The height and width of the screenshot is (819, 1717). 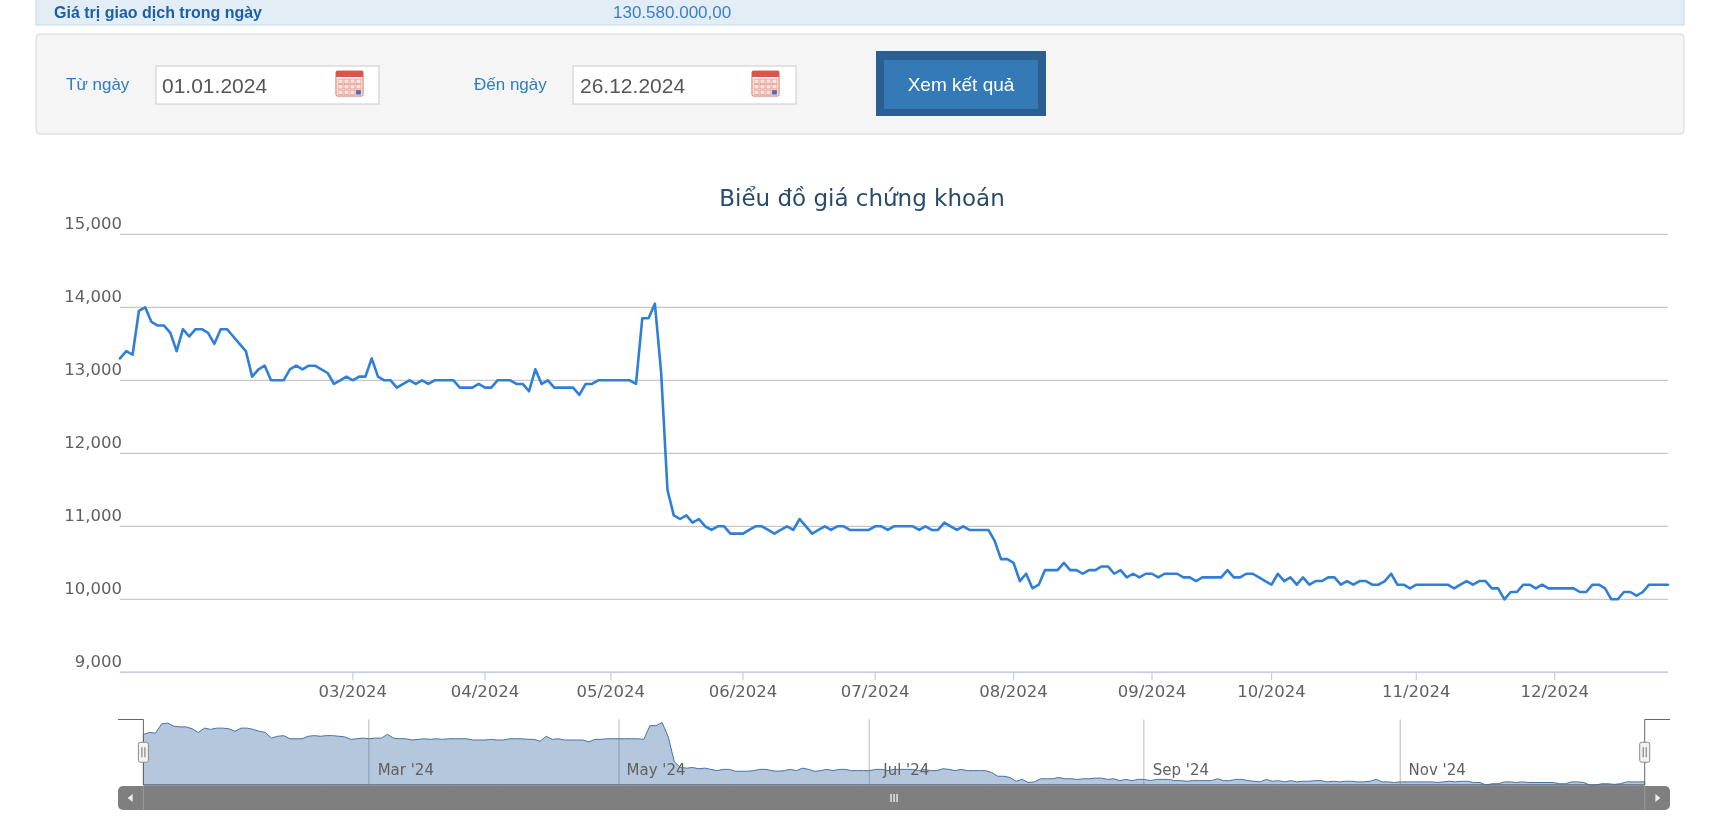 What do you see at coordinates (875, 691) in the screenshot?
I see `x-tick-label: 07/2024` at bounding box center [875, 691].